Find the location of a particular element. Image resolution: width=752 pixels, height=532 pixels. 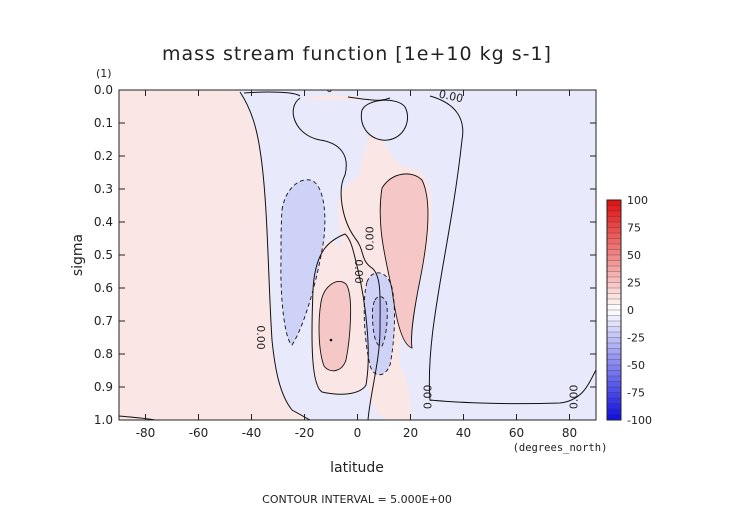

southern-negative-cell is located at coordinates (302, 262).